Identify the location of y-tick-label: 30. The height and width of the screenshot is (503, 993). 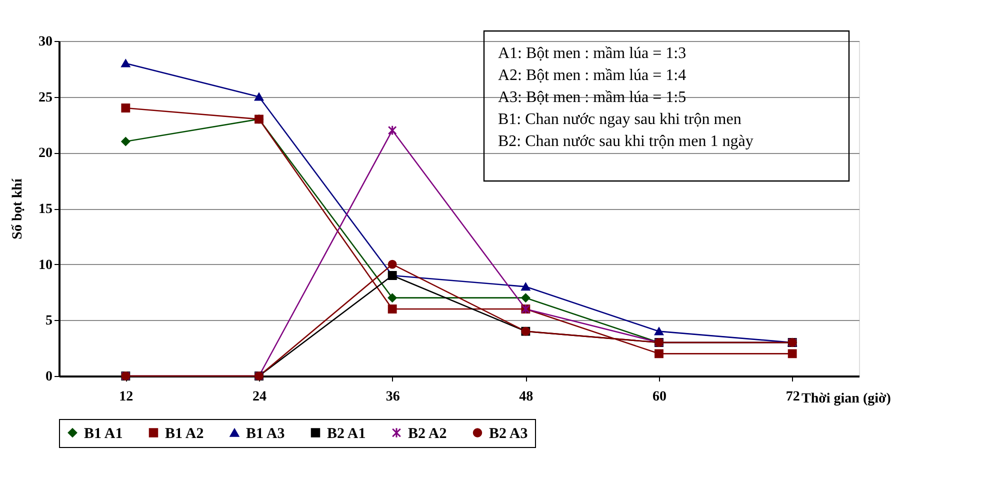
(45, 42).